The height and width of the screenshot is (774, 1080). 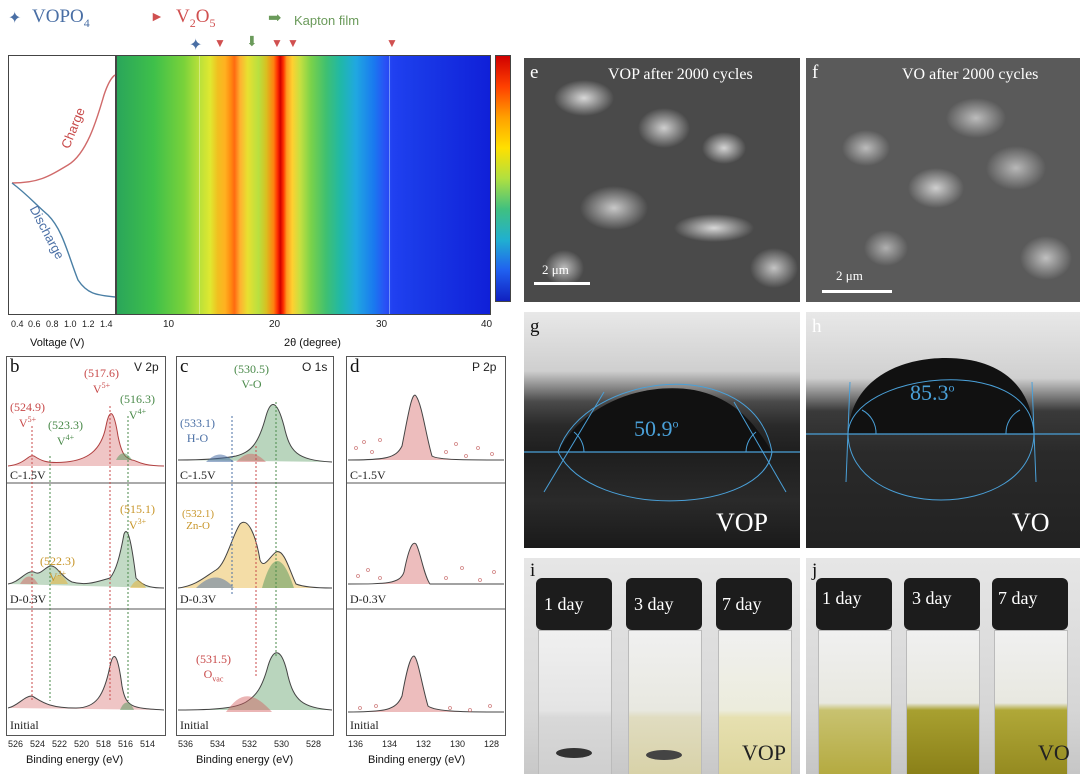 I want to click on panel-j-vials-image: j 1 day 3 day 7 day VO, so click(x=943, y=666).